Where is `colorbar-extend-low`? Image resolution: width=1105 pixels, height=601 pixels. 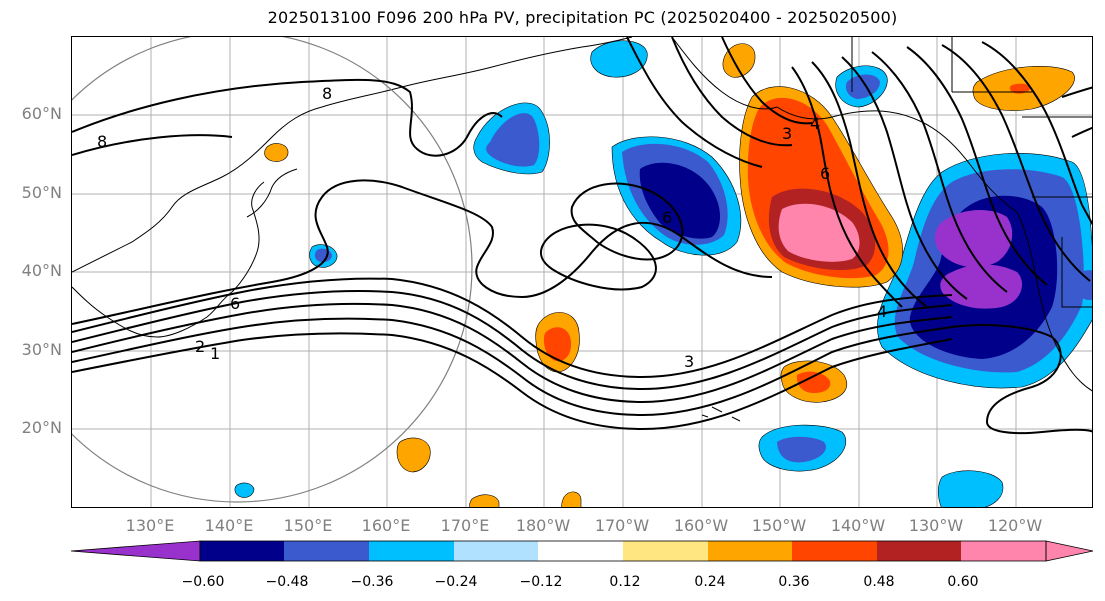 colorbar-extend-low is located at coordinates (135, 551).